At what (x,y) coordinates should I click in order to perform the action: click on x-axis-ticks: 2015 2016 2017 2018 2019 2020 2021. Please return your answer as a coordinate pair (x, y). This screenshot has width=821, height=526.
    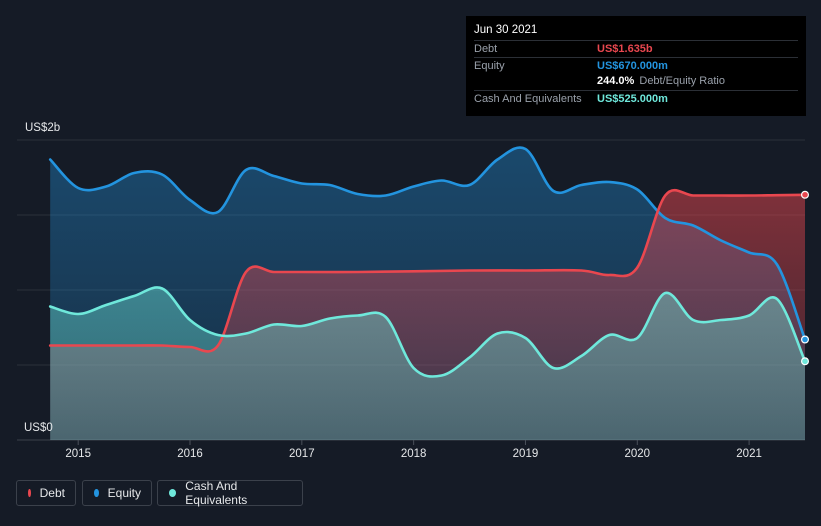
    Looking at the image, I should click on (413, 450).